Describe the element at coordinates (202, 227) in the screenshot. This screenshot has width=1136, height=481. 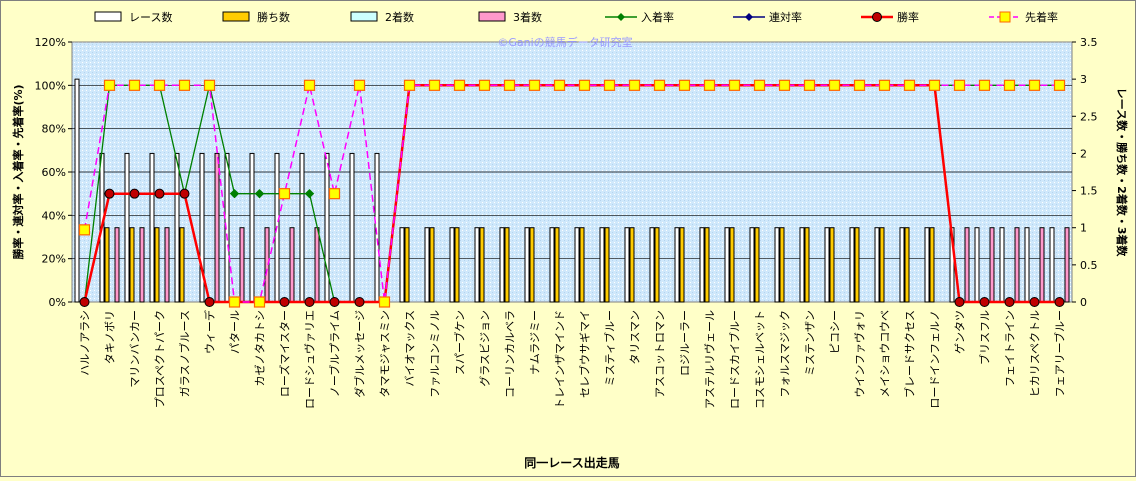
I see `bar-レース数-ウィーデ` at that location.